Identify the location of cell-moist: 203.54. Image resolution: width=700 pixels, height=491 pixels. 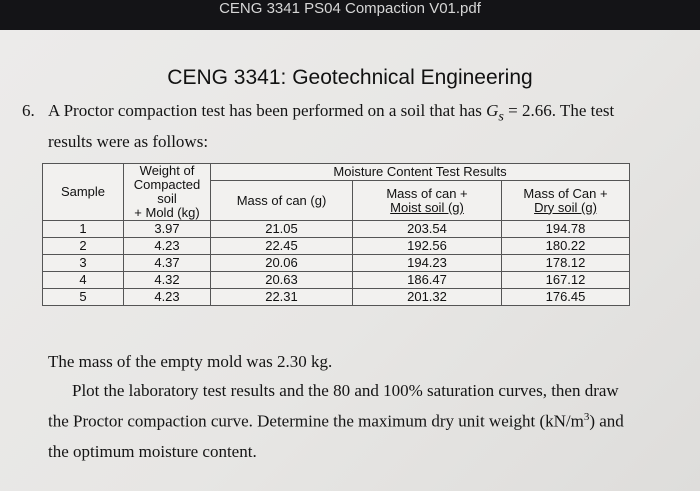
(427, 229).